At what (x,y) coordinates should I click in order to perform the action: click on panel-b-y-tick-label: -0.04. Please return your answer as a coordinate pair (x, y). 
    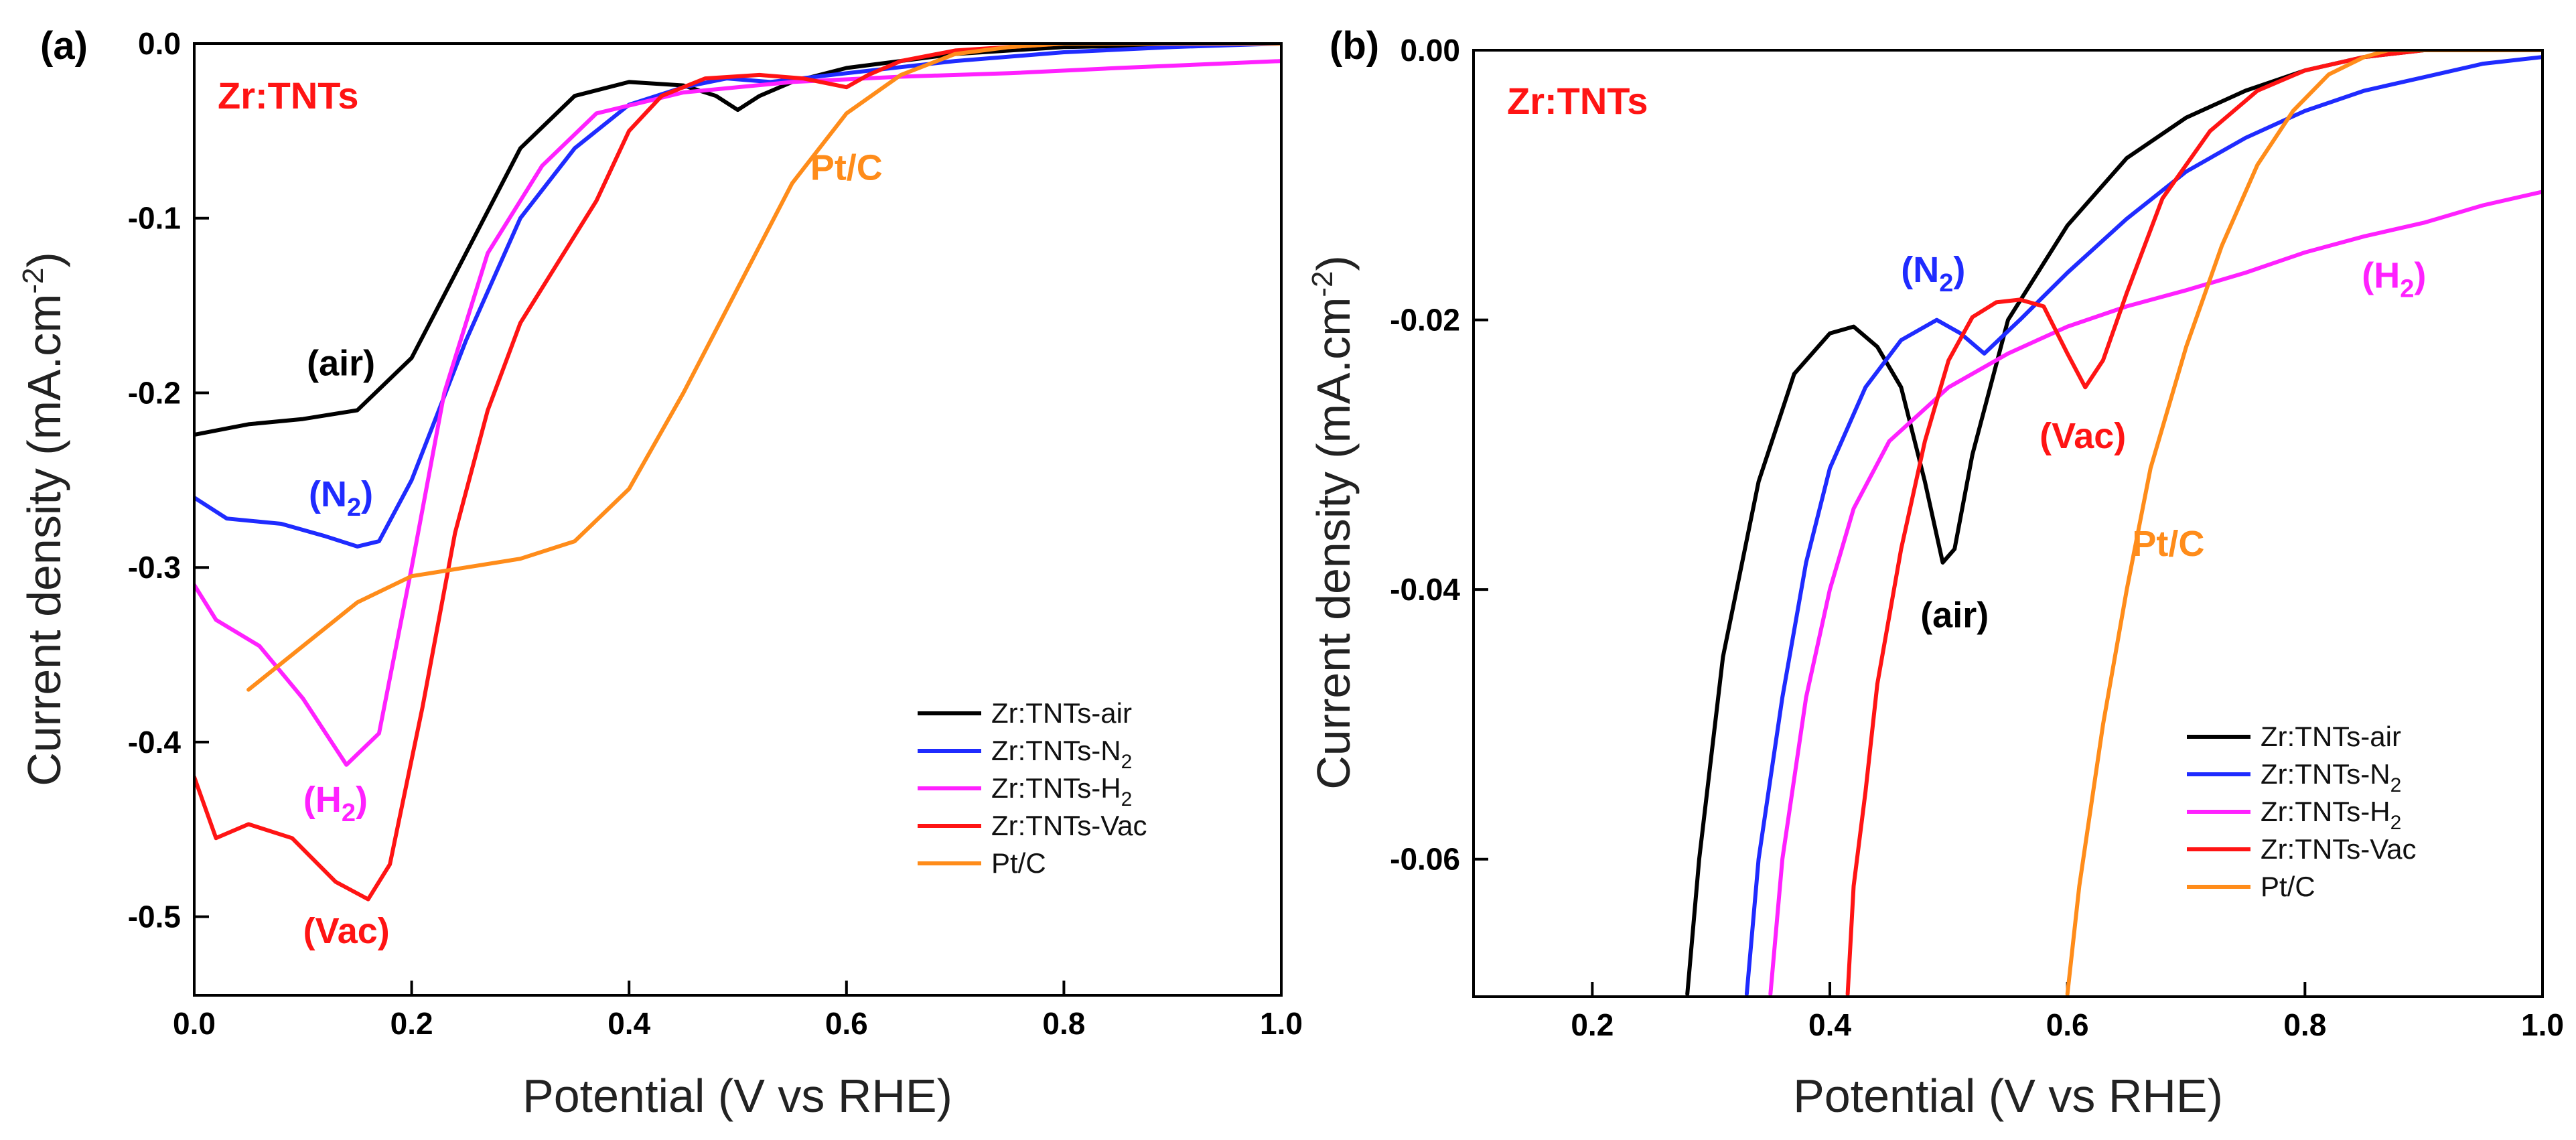
    Looking at the image, I should click on (1425, 589).